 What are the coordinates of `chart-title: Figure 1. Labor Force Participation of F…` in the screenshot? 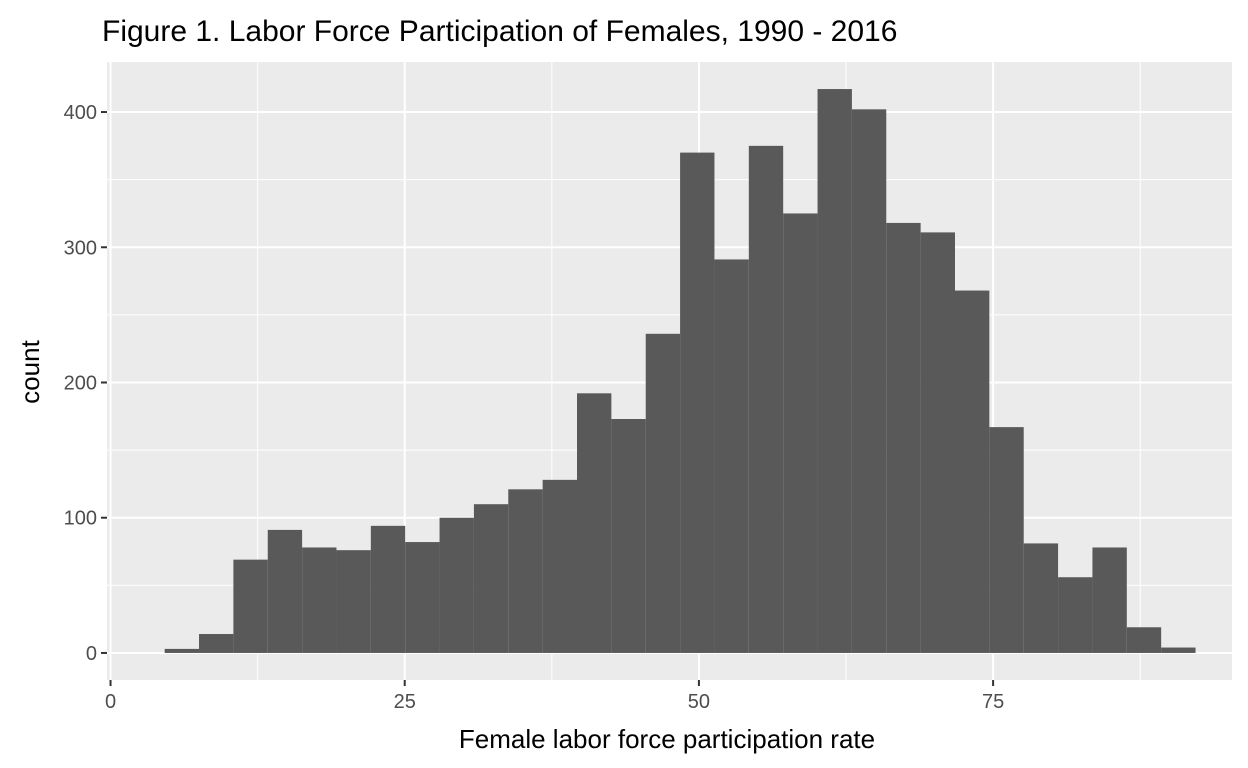 It's located at (499, 31).